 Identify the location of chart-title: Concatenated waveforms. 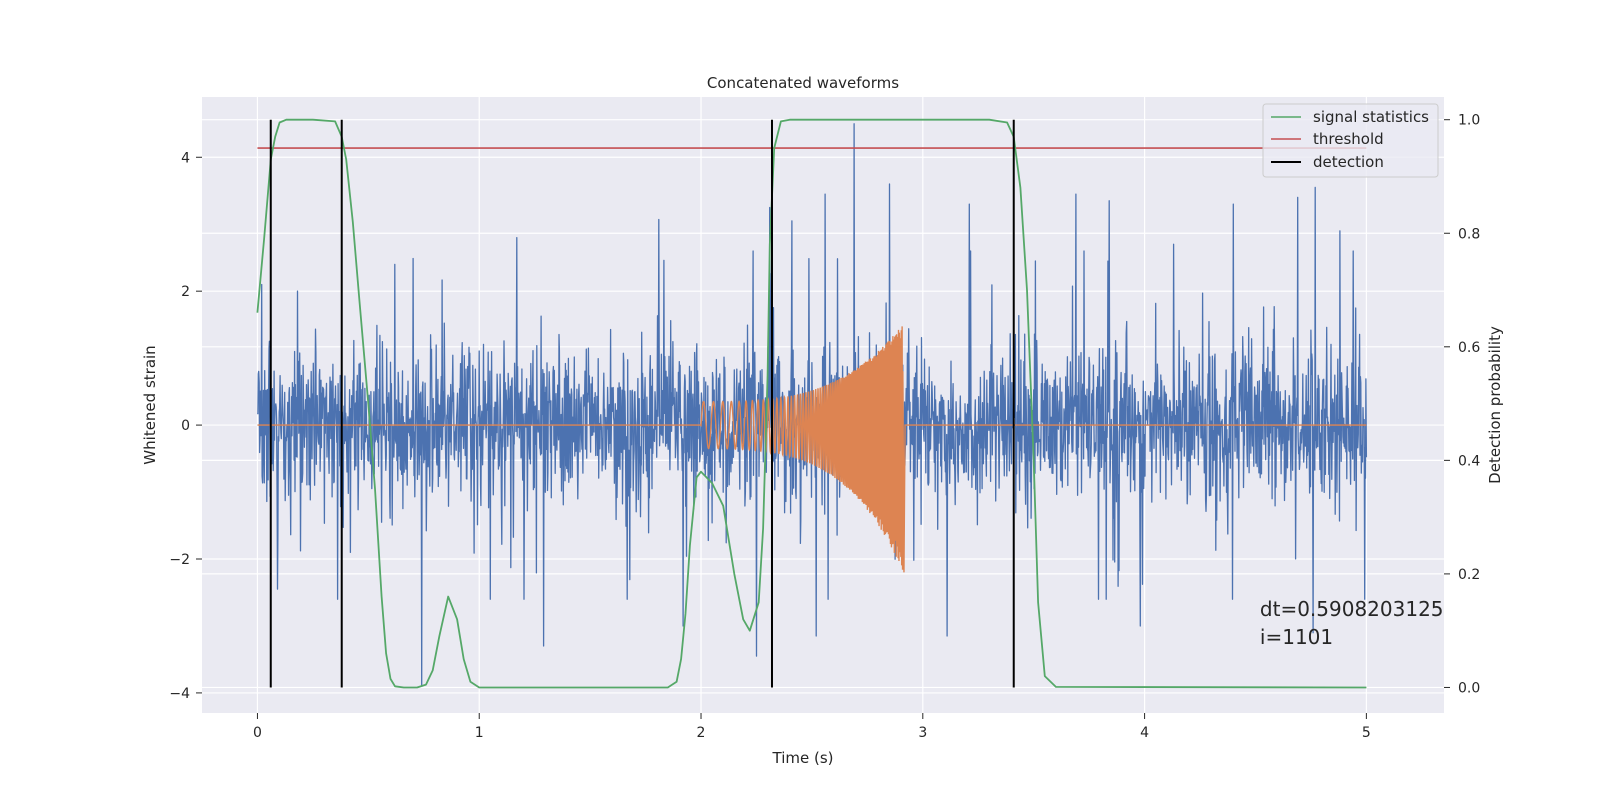
(803, 83).